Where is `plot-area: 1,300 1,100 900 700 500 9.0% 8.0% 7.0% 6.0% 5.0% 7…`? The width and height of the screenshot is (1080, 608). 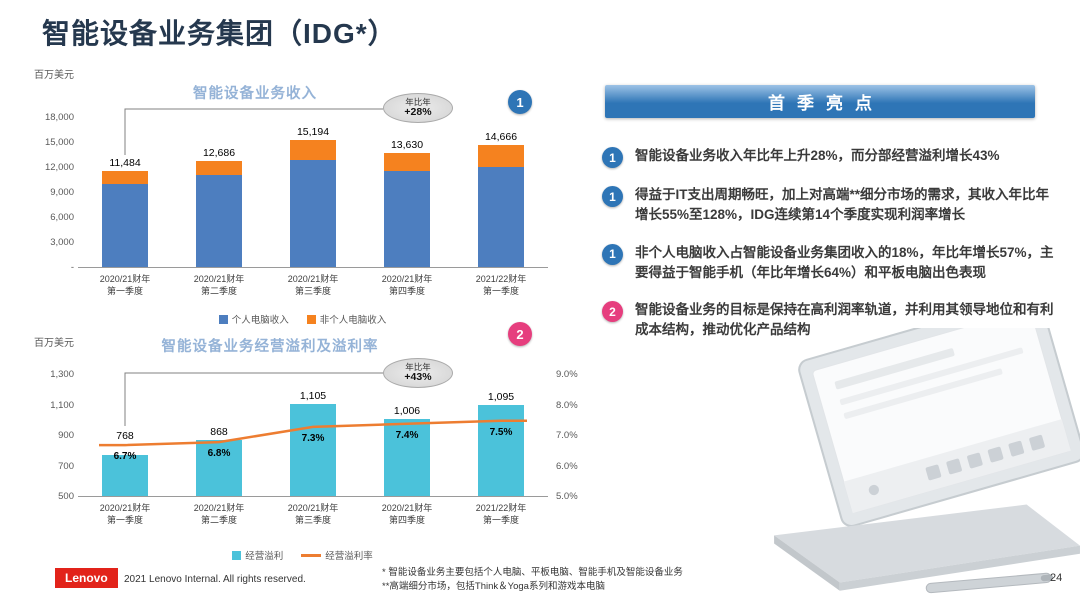 plot-area: 1,300 1,100 900 700 500 9.0% 8.0% 7.0% 6.0% 5.0% 7… is located at coordinates (313, 447).